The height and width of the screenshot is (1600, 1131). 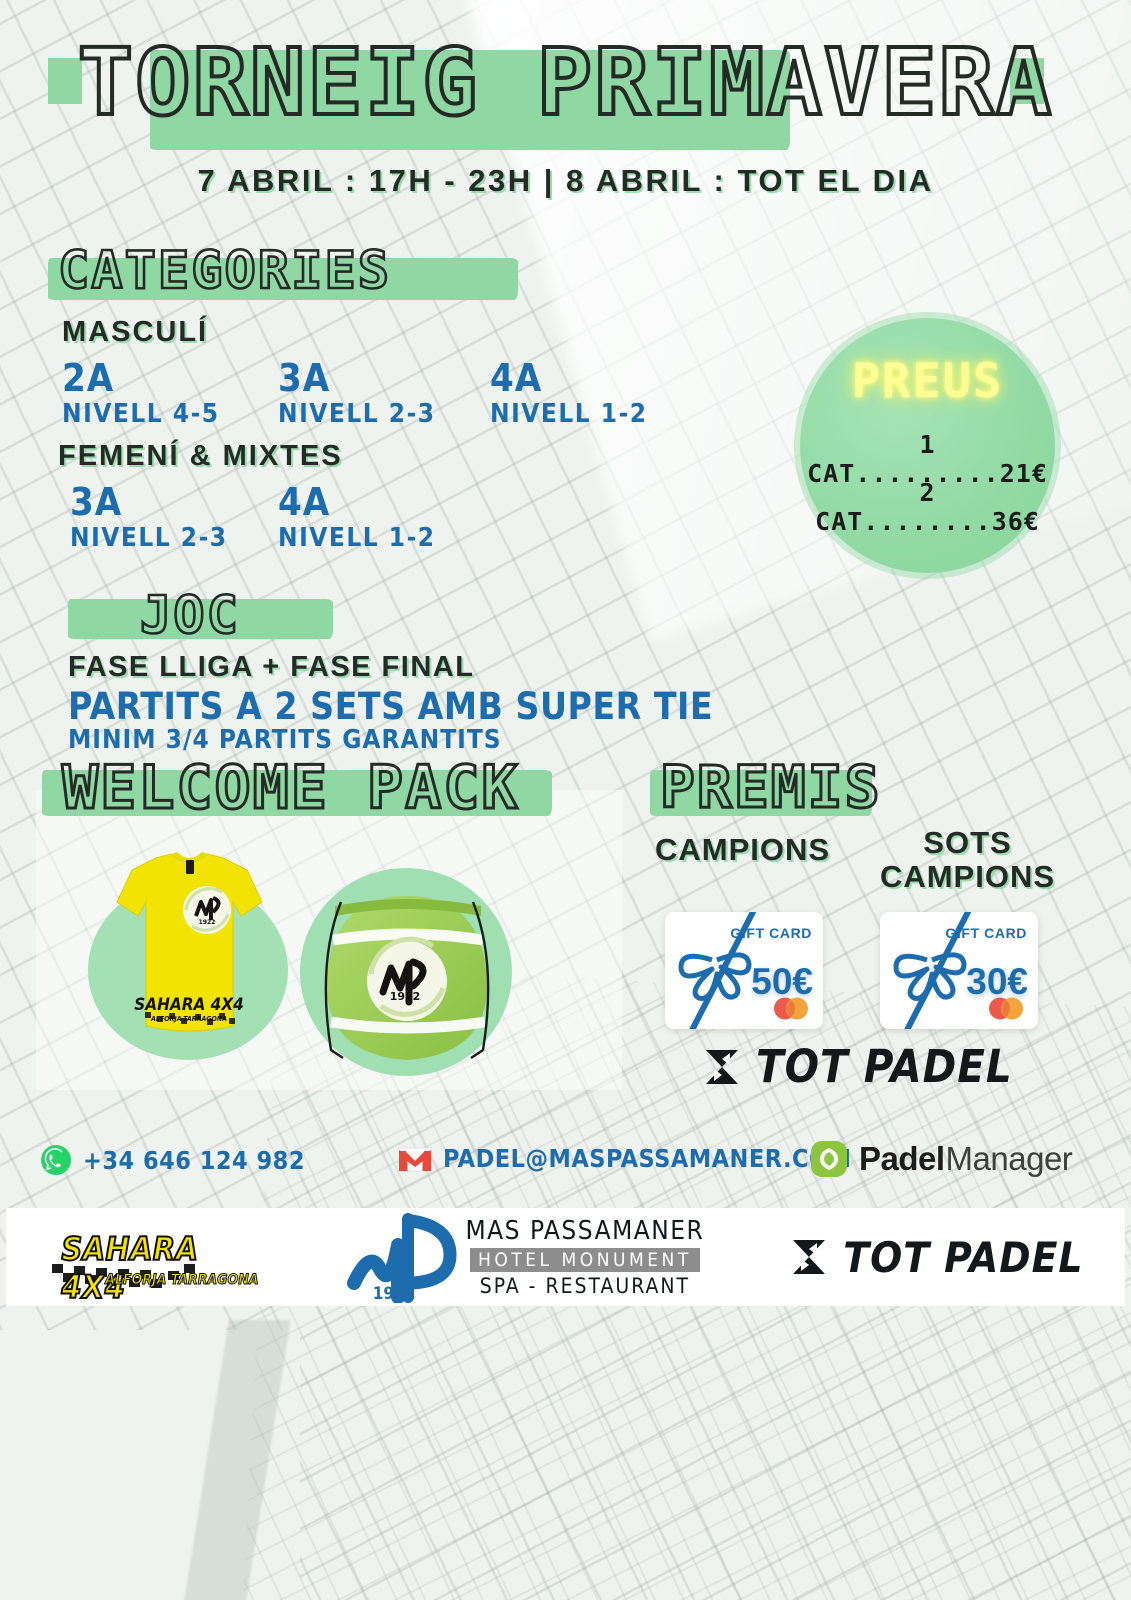 What do you see at coordinates (829, 1159) in the screenshot?
I see `padelmanager-icon` at bounding box center [829, 1159].